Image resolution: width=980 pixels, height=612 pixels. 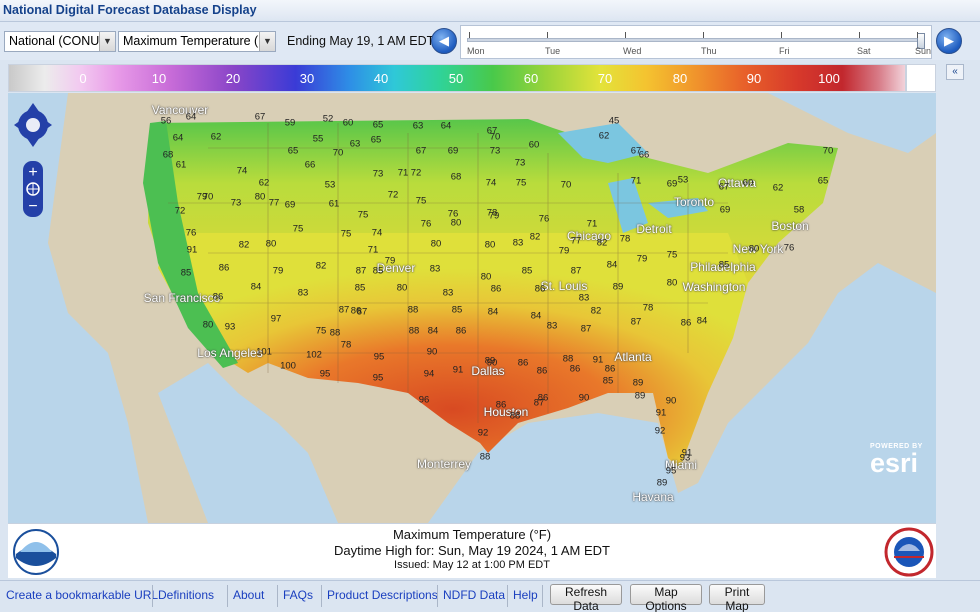 I want to click on temperature-reading: 82, so click(x=244, y=245).